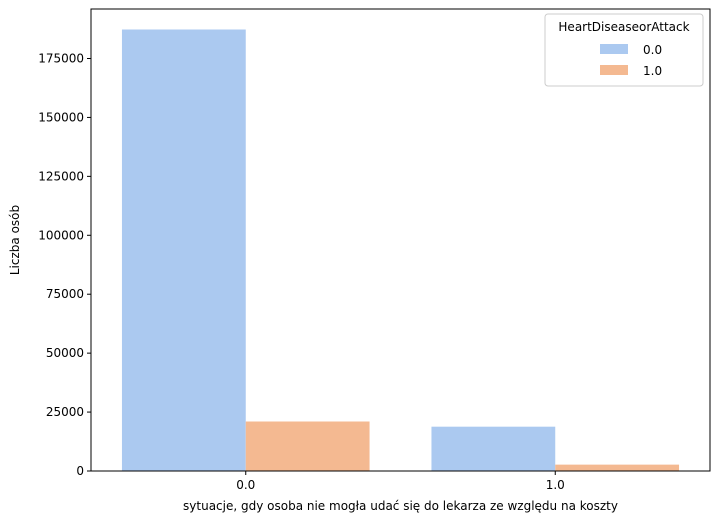  I want to click on legend-items: 0.0 1.0, so click(631, 60).